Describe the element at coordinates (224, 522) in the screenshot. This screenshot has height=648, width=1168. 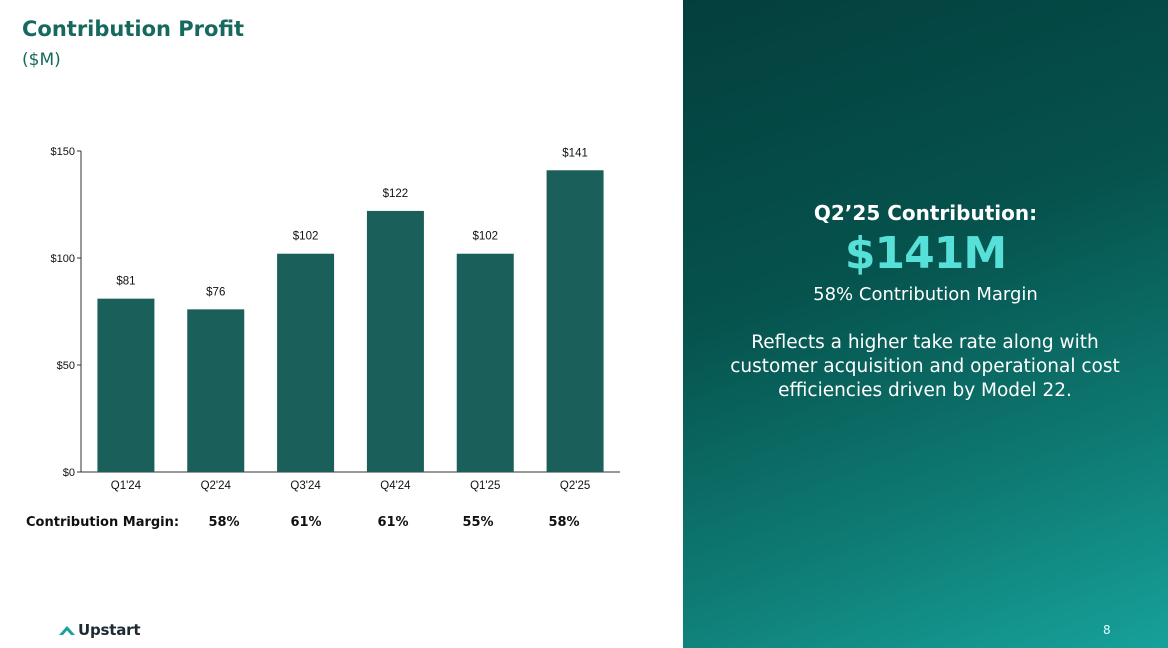
I see `margin-q2-24: 58%` at that location.